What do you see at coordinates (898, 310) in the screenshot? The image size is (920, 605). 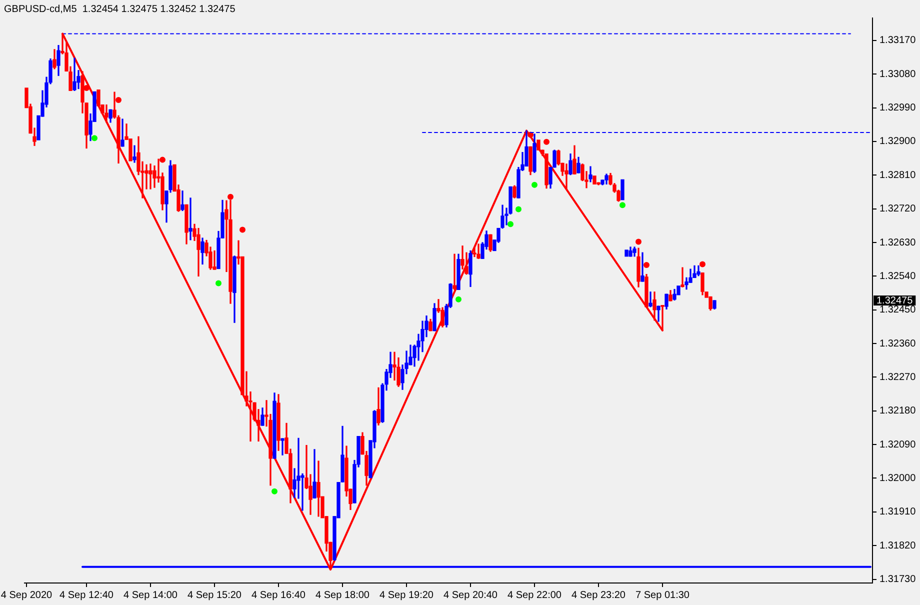 I see `y-tick-label: 1.32450` at bounding box center [898, 310].